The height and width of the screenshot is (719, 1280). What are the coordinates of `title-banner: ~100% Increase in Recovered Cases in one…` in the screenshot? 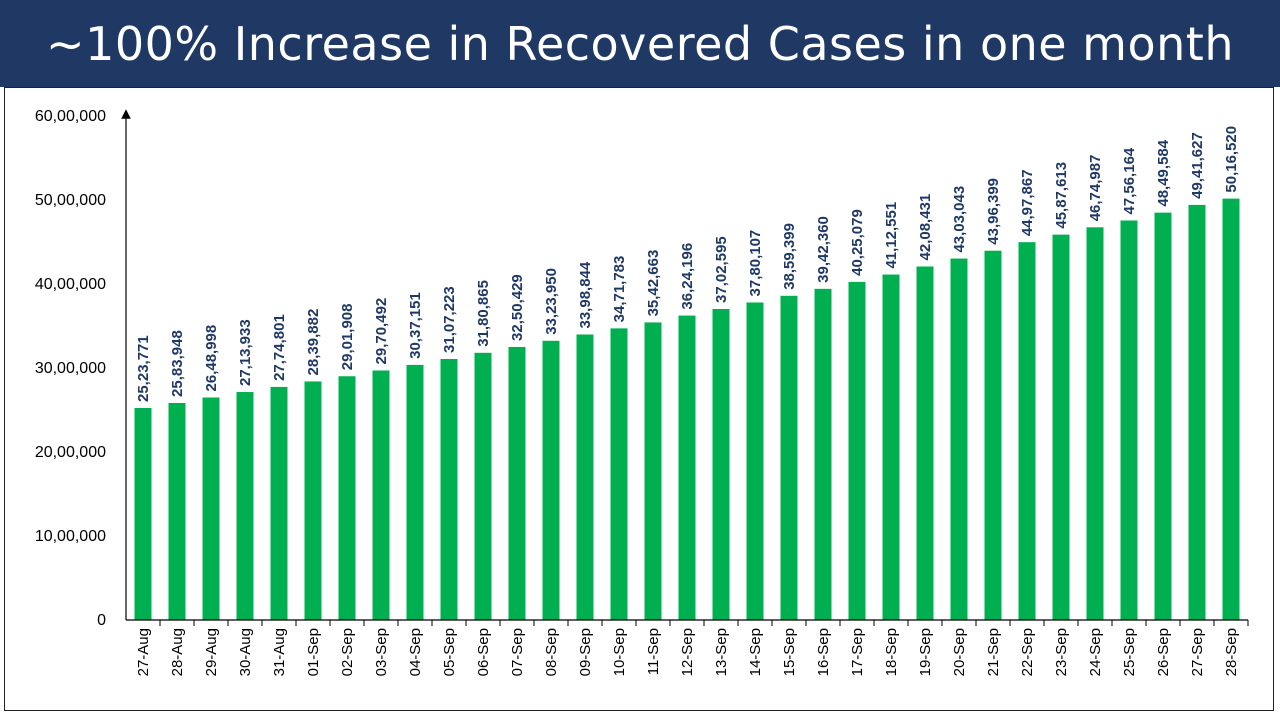 It's located at (640, 43).